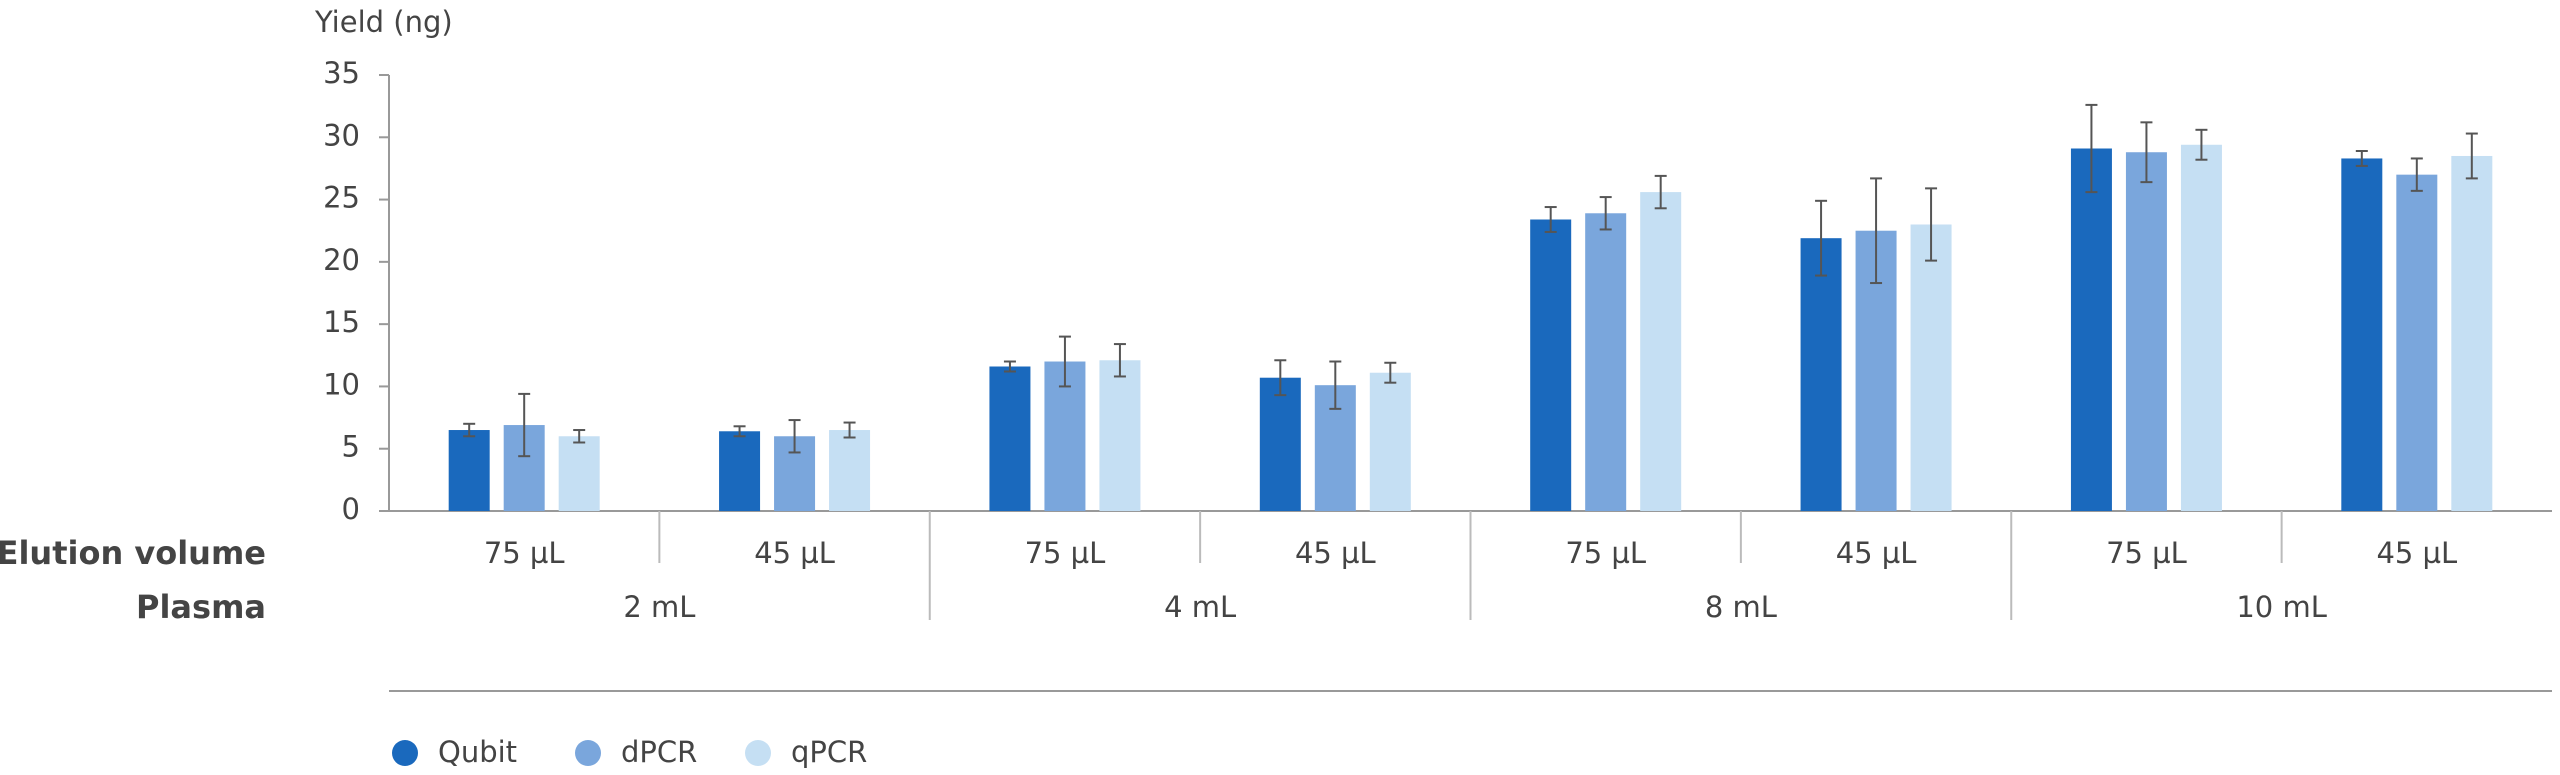 The height and width of the screenshot is (775, 2560). Describe the element at coordinates (133, 553) in the screenshot. I see `row-label: Elution volume` at that location.